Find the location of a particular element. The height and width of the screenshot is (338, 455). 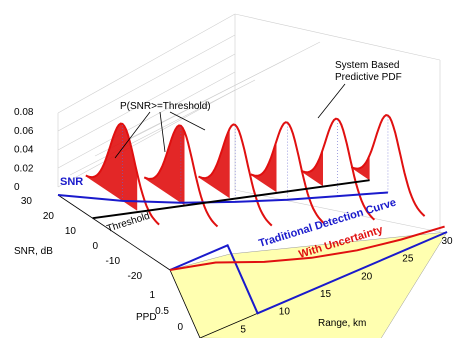

snr-tick-2: 10 is located at coordinates (71, 231).